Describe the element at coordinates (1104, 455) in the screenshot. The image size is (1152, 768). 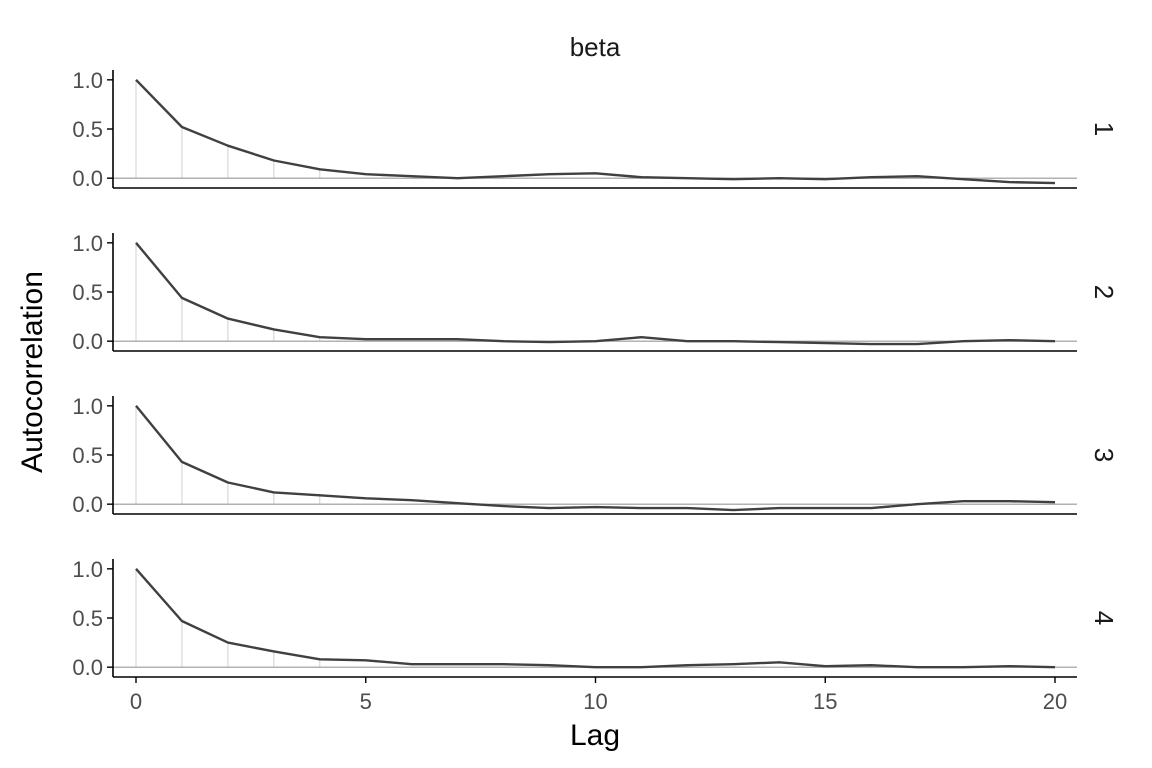
I see `facet-strip-label: 3` at that location.